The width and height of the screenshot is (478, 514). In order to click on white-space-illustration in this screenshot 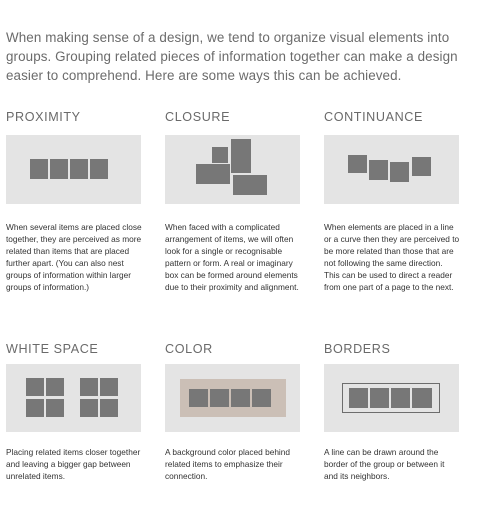, I will do `click(73, 398)`.